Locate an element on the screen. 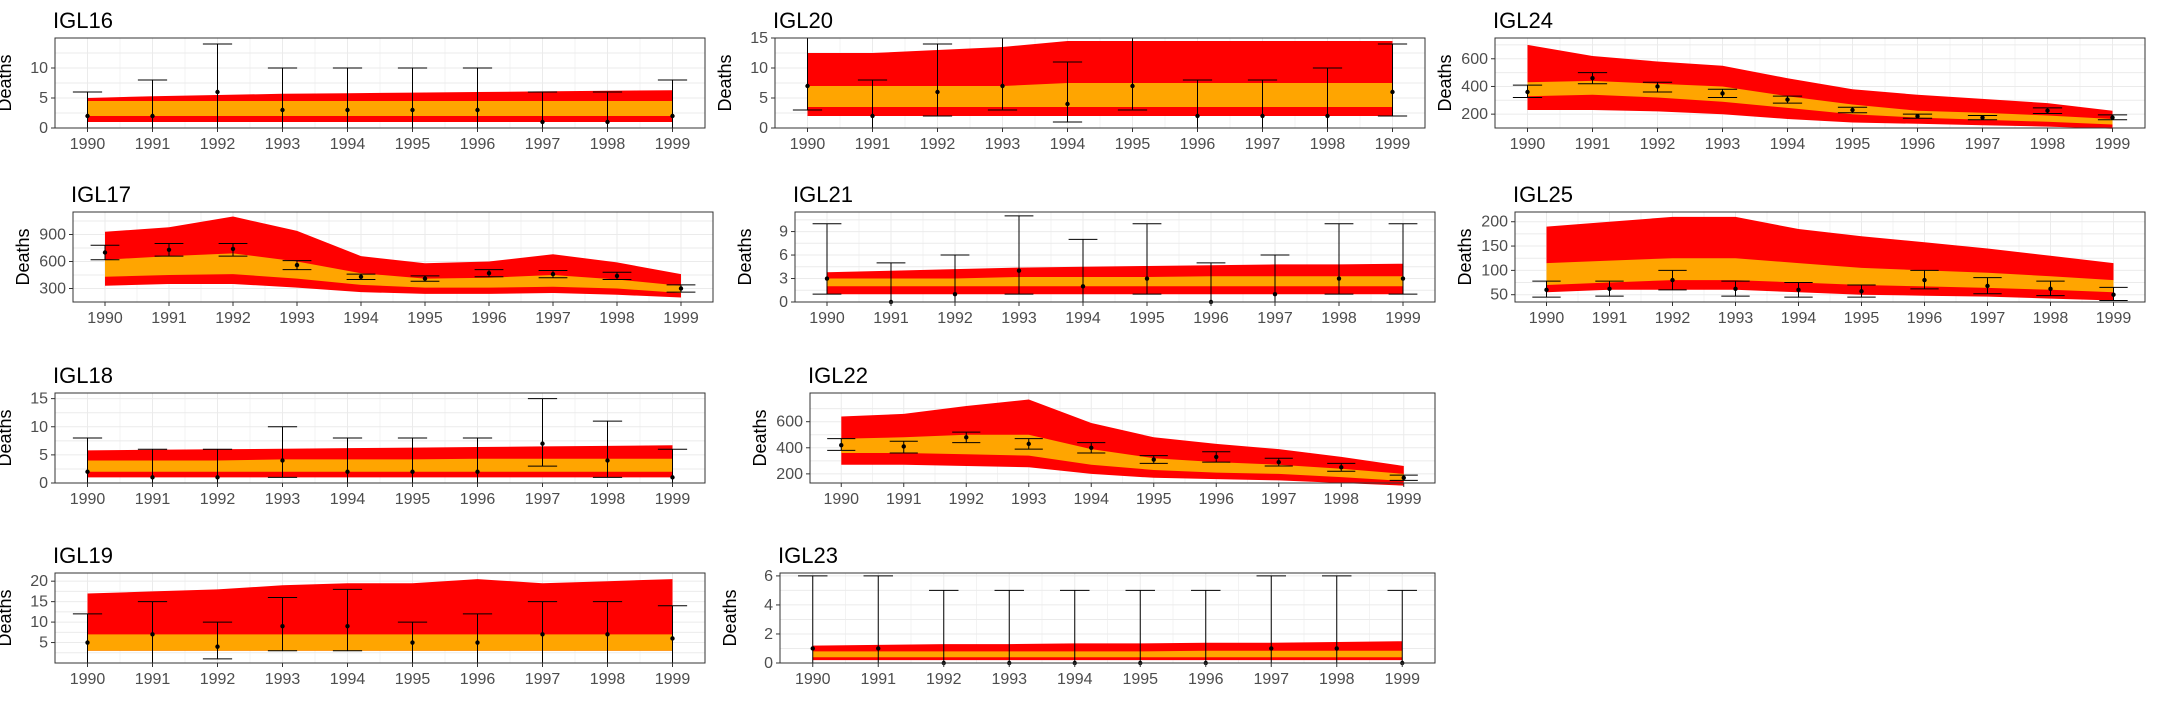 This screenshot has width=2160, height=720. panel-title: IGL18 is located at coordinates (83, 375).